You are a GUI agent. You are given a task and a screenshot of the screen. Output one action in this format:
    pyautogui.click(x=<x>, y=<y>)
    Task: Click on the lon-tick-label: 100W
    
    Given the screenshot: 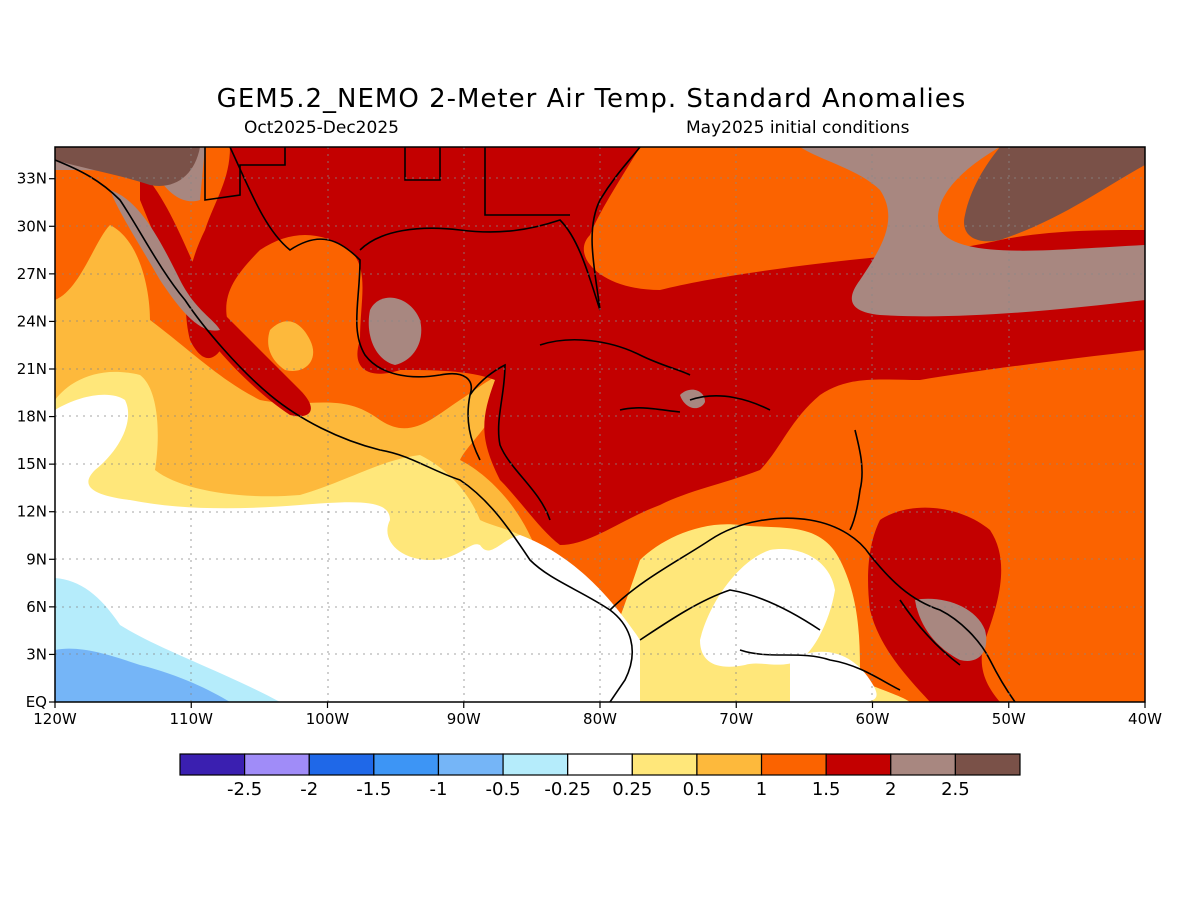 What is the action you would take?
    pyautogui.click(x=328, y=719)
    